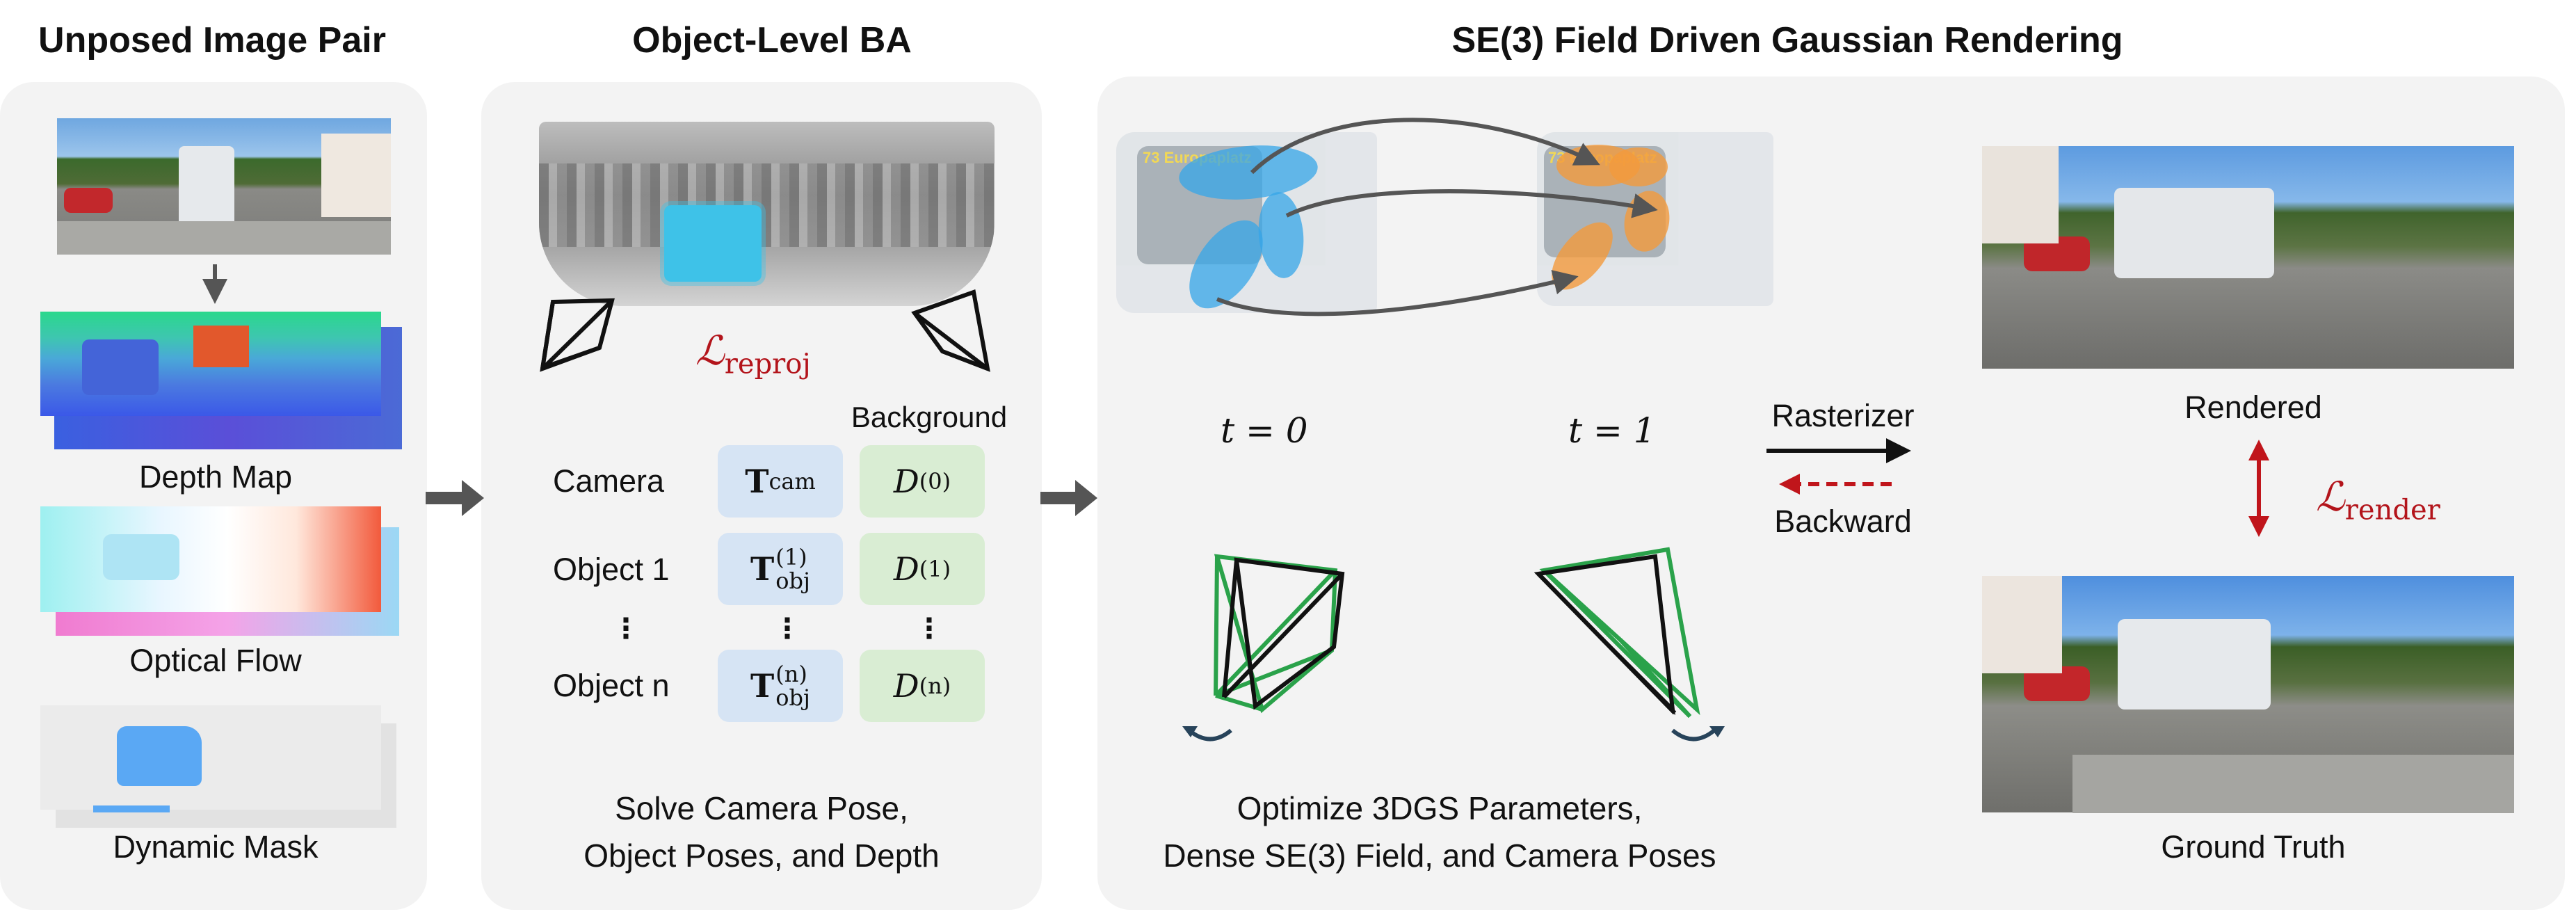 The width and height of the screenshot is (2576, 914). I want to click on pose-camera-main: T, so click(757, 481).